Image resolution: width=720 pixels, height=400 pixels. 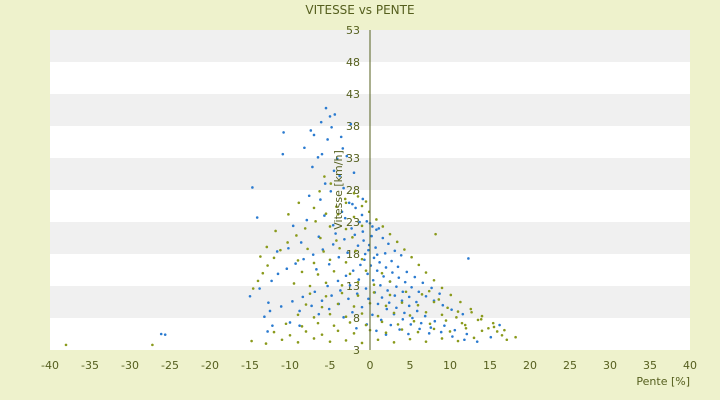 I want to click on x-tick-label: 5, so click(x=410, y=365).